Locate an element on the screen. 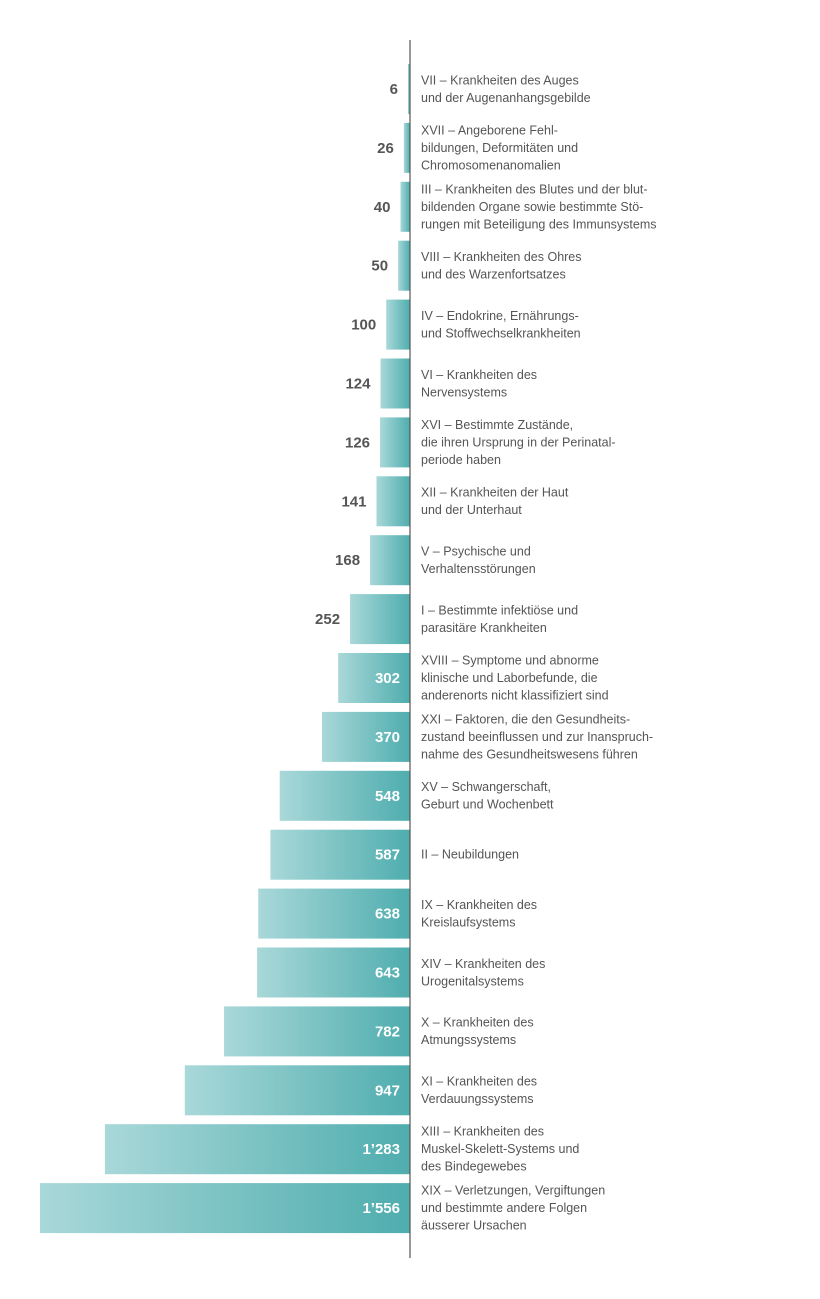  category-label-line: und Stoffwechselkrankheiten is located at coordinates (501, 333).